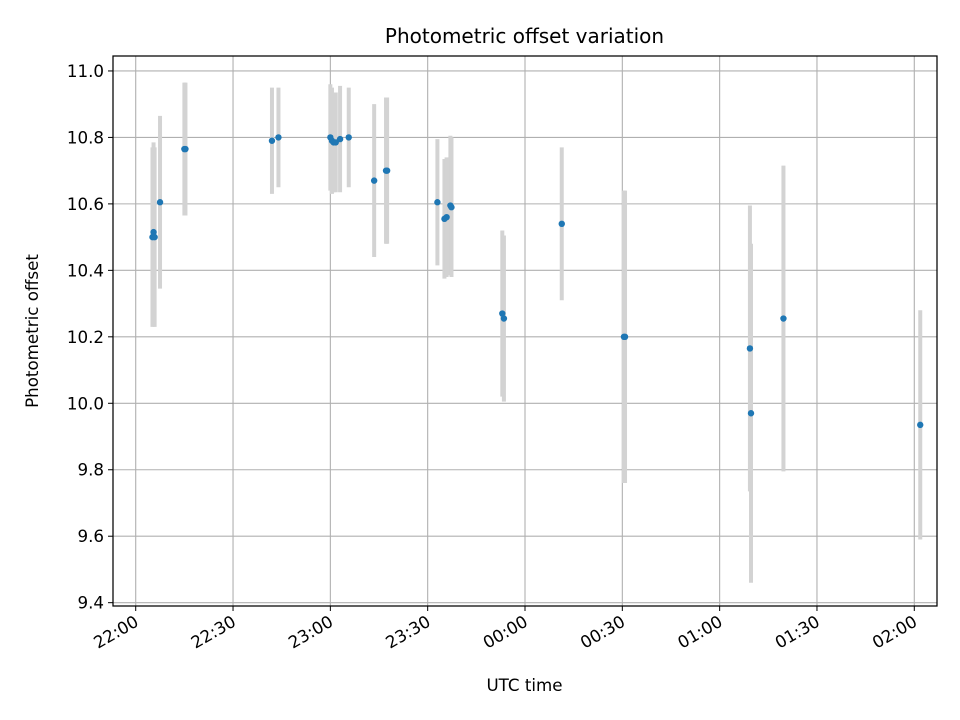 The width and height of the screenshot is (960, 720). I want to click on y-tick-label: 10.2, so click(85, 337).